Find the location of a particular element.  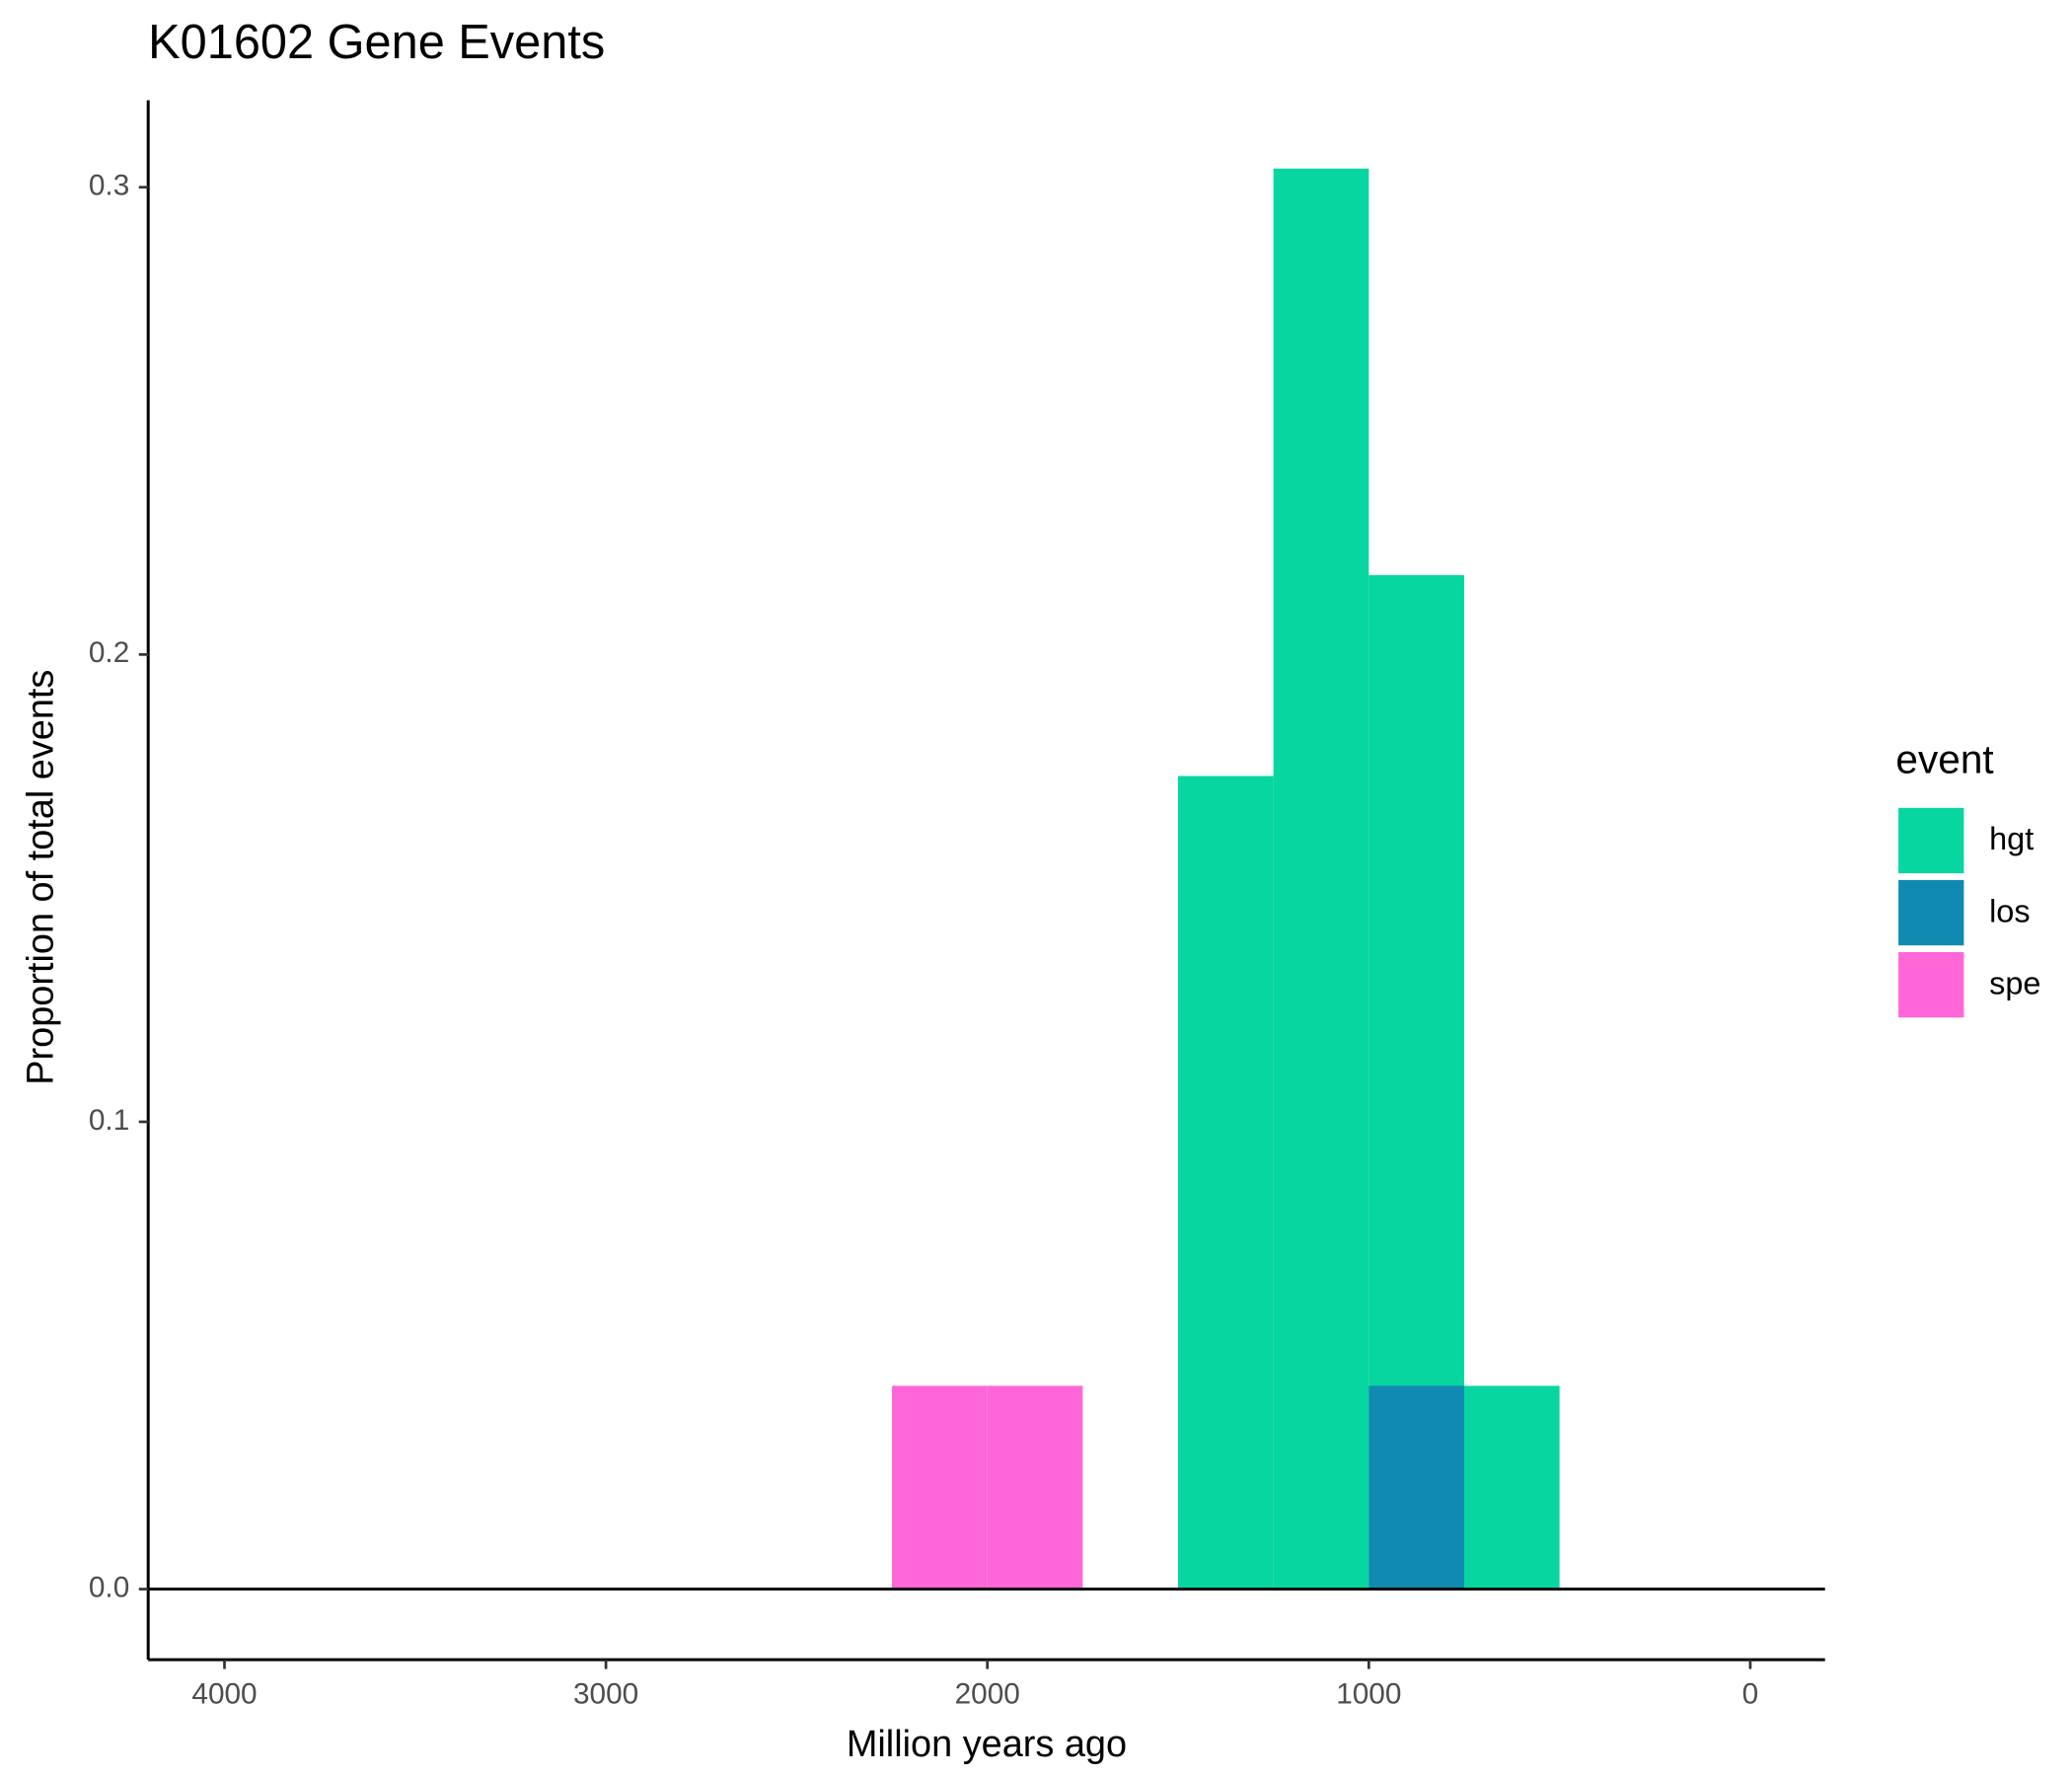

x-tick-label: 3000 is located at coordinates (606, 1694).